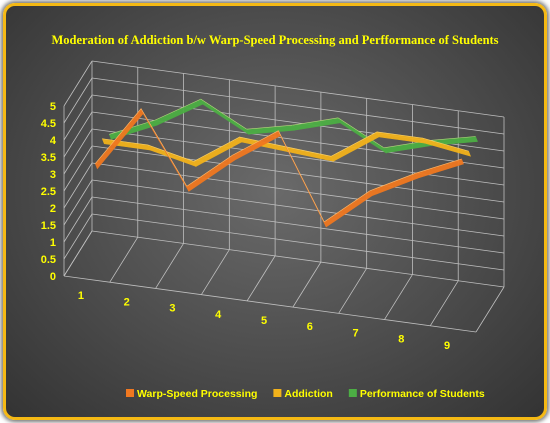 The width and height of the screenshot is (550, 423). I want to click on y-tick-label: 4.5, so click(48, 124).